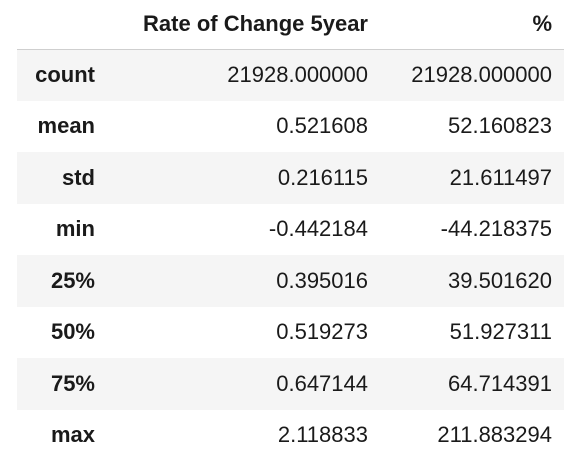  I want to click on row-label: 25%, so click(72, 280).